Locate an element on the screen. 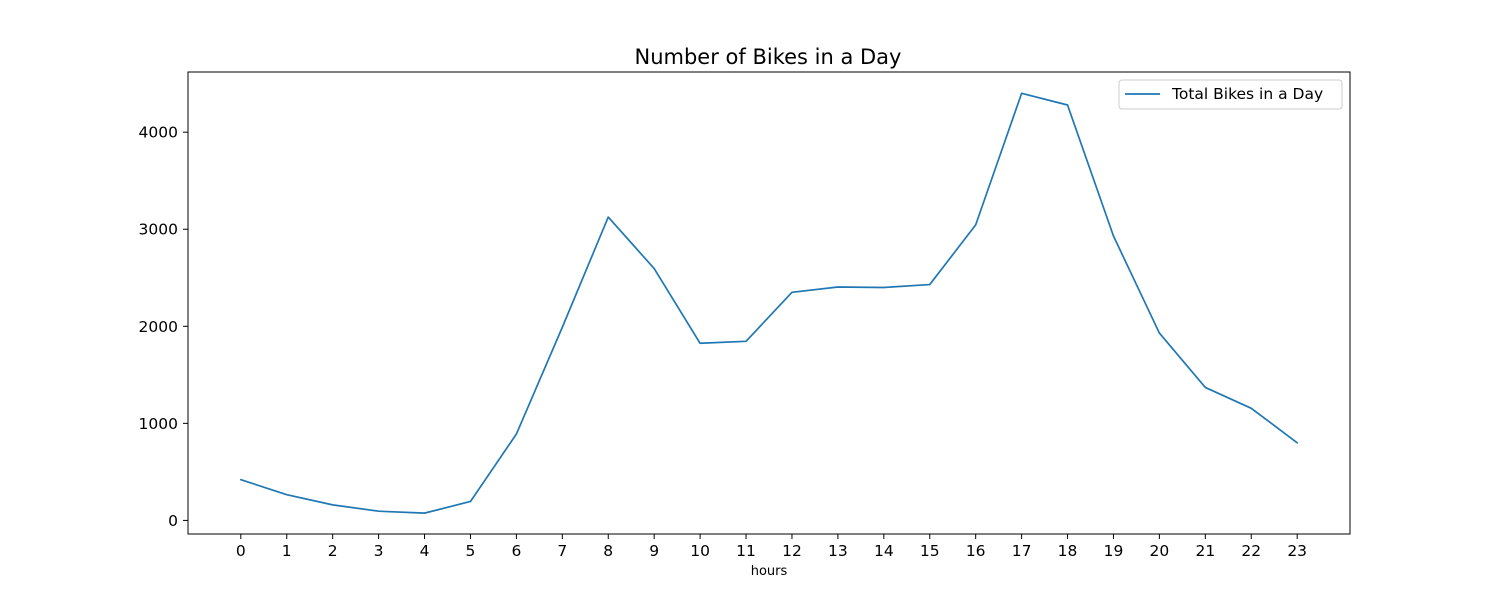  x-axis: 0 1 2 3 4 5 6 7 8 9 10 11 12 13 14 15 16 17 18 19 20 21 22 23 is located at coordinates (771, 547).